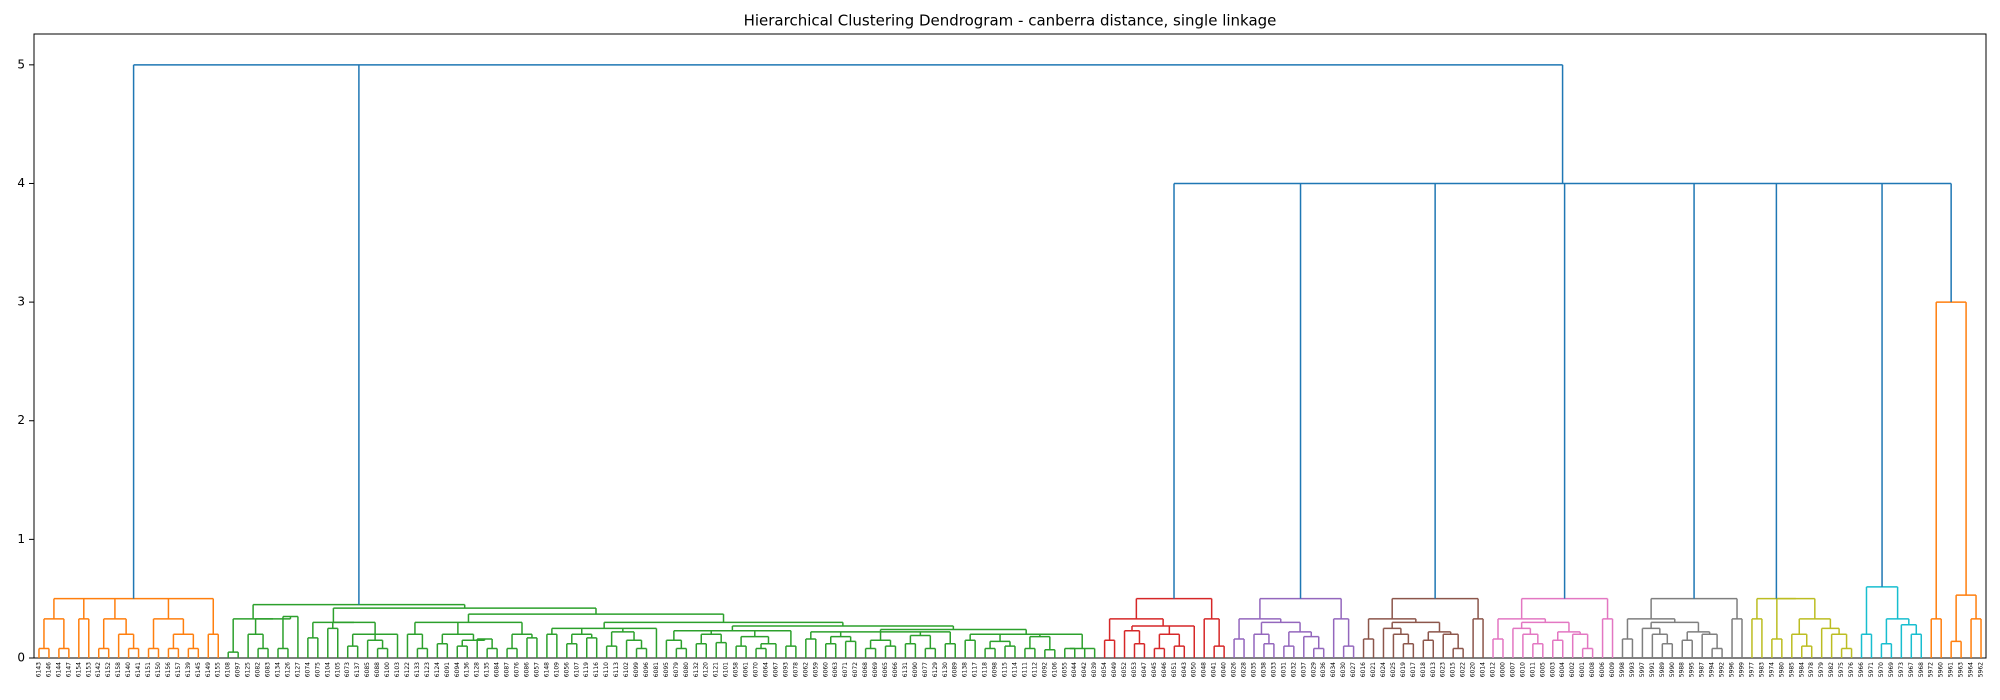  I want to click on leaf-label: 6032, so click(1293, 669).